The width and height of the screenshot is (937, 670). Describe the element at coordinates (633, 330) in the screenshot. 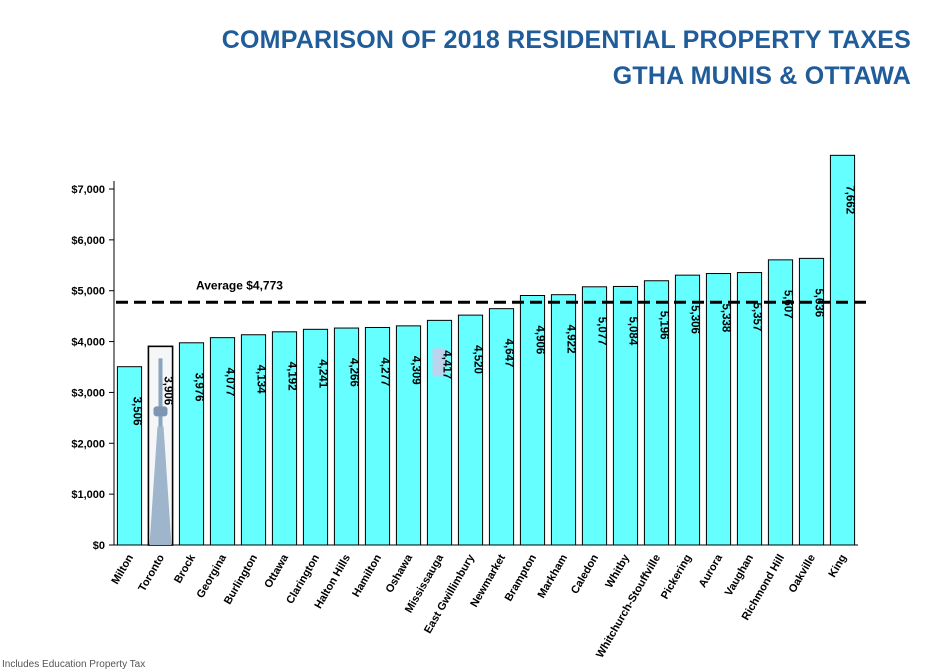

I see `value-label: 5,084` at that location.